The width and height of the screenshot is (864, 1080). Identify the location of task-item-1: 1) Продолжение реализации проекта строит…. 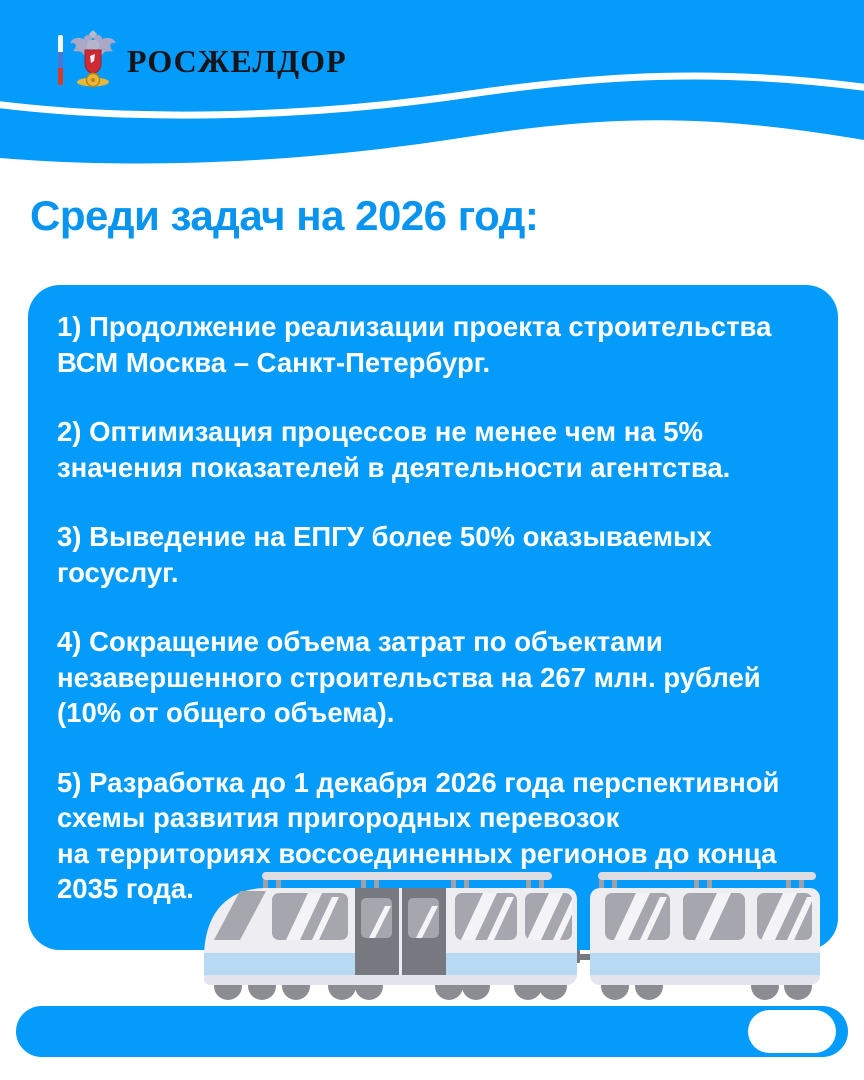
(414, 344).